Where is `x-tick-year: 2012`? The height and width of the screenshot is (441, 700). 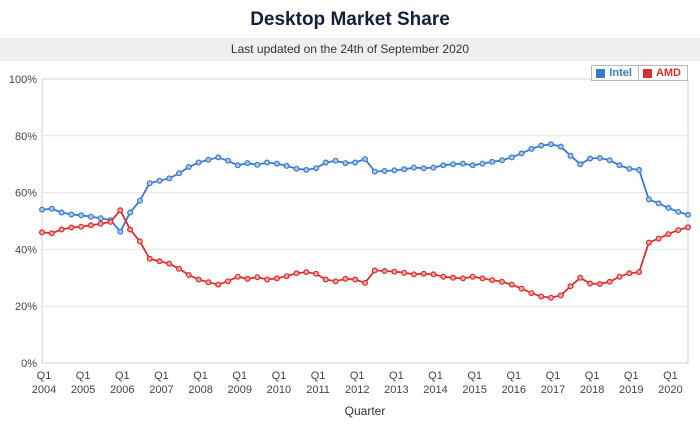
x-tick-year: 2012 is located at coordinates (357, 390).